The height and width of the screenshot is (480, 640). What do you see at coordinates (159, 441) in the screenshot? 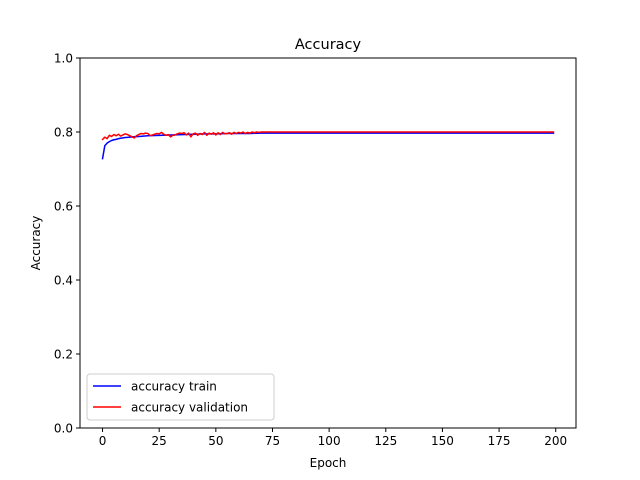
I see `x-tick-label: 25` at bounding box center [159, 441].